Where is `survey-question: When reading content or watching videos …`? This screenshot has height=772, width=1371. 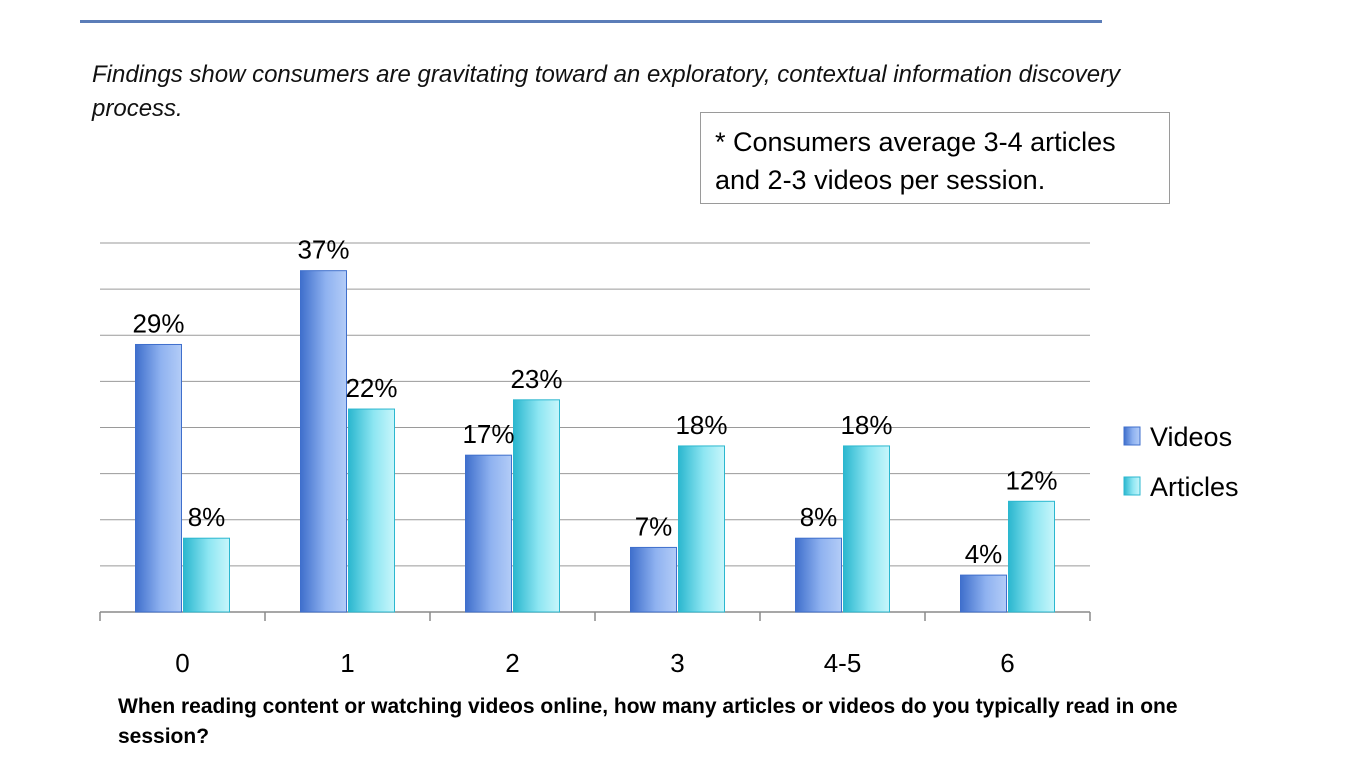
survey-question: When reading content or watching videos … is located at coordinates (648, 721).